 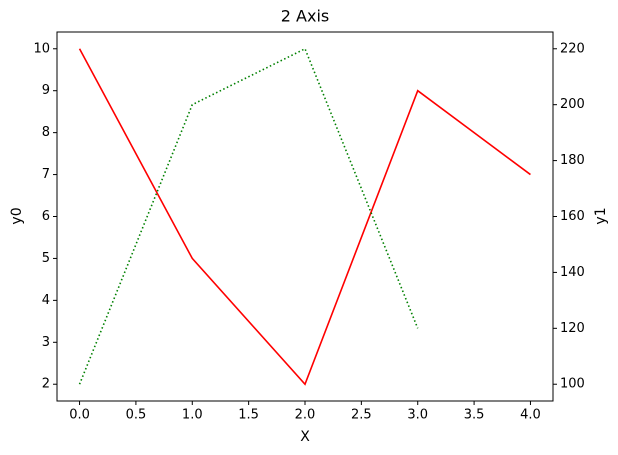 What do you see at coordinates (192, 415) in the screenshot?
I see `x-tick-label: 1.0` at bounding box center [192, 415].